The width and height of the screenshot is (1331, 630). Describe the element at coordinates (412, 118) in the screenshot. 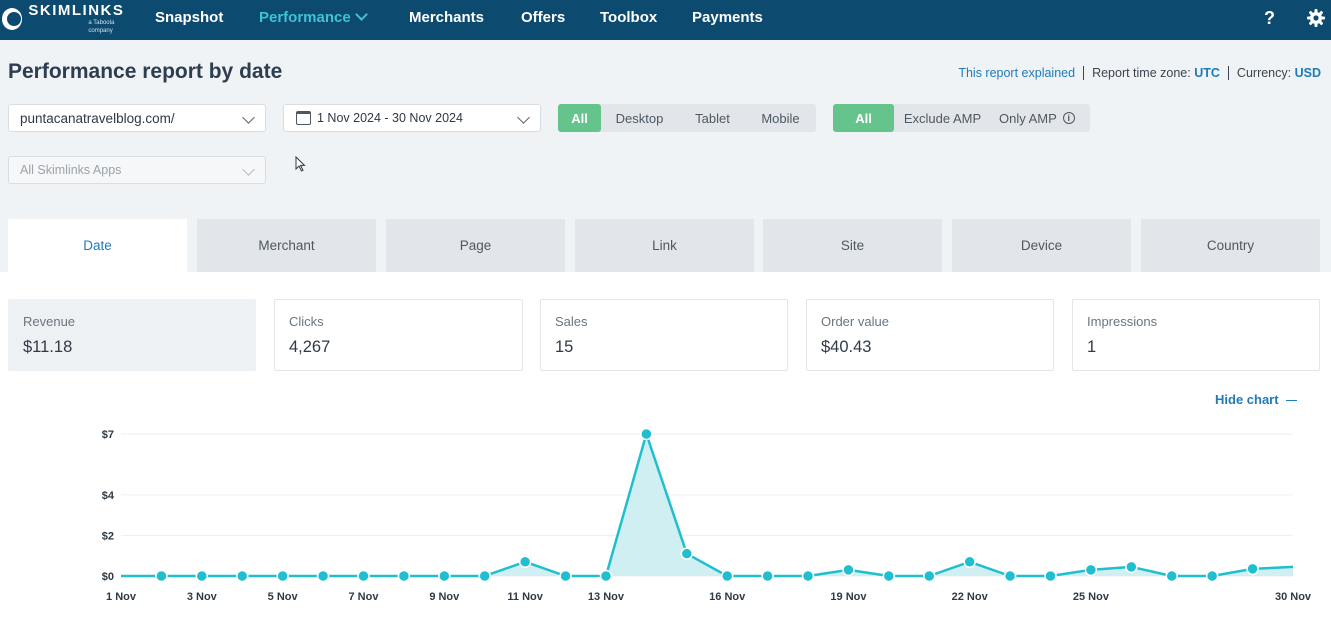

I see `date-range-select: 1 Nov 2024 - 30 Nov 2024` at that location.